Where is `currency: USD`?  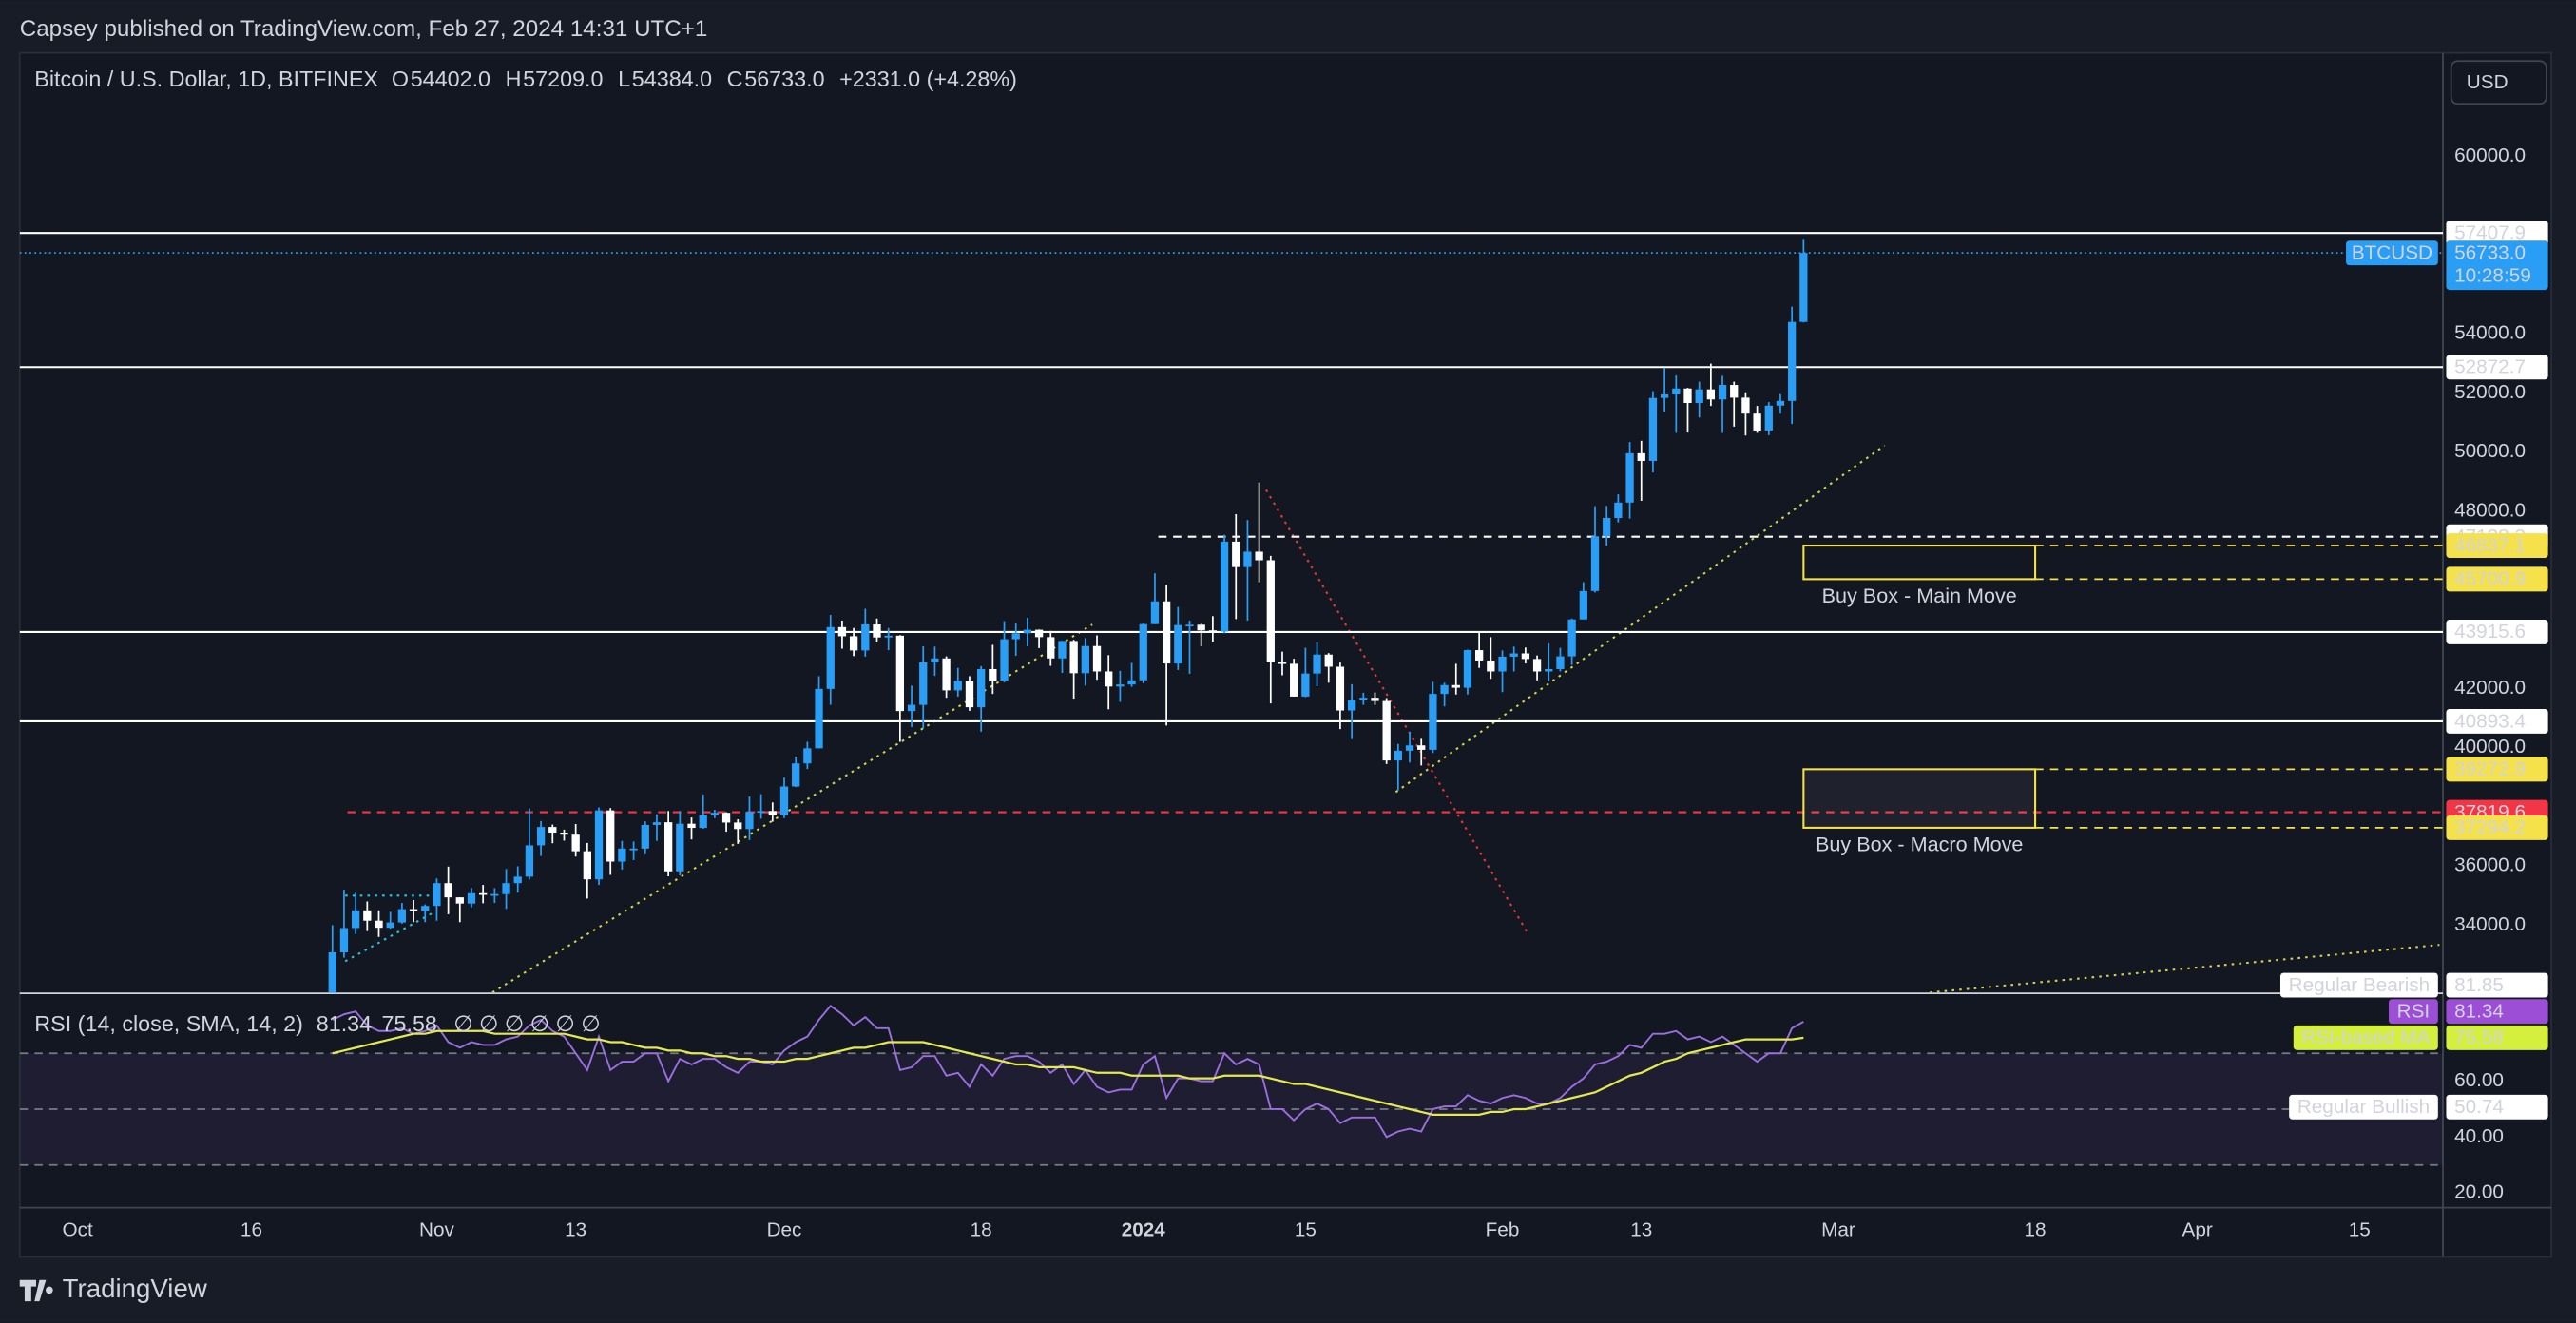
currency: USD is located at coordinates (2488, 82).